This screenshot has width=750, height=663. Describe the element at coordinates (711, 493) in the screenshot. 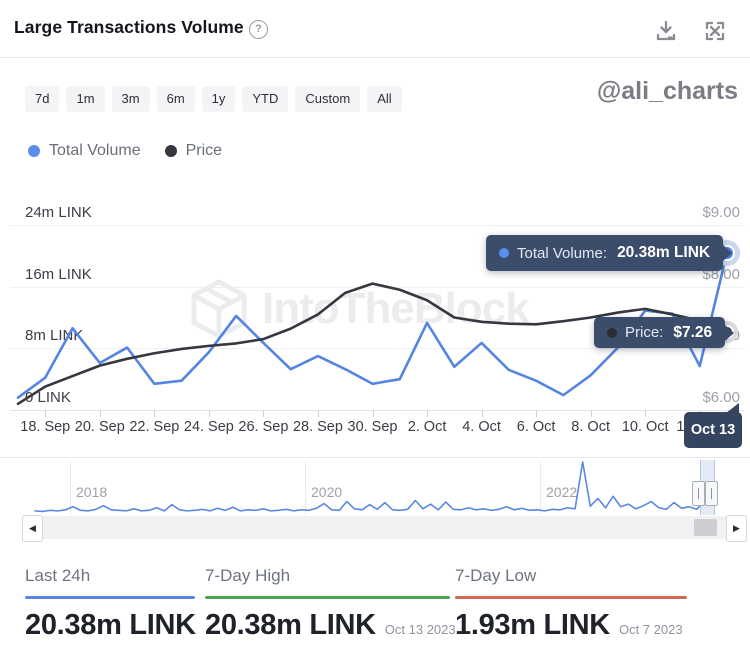

I see `navigator-right-handle` at that location.